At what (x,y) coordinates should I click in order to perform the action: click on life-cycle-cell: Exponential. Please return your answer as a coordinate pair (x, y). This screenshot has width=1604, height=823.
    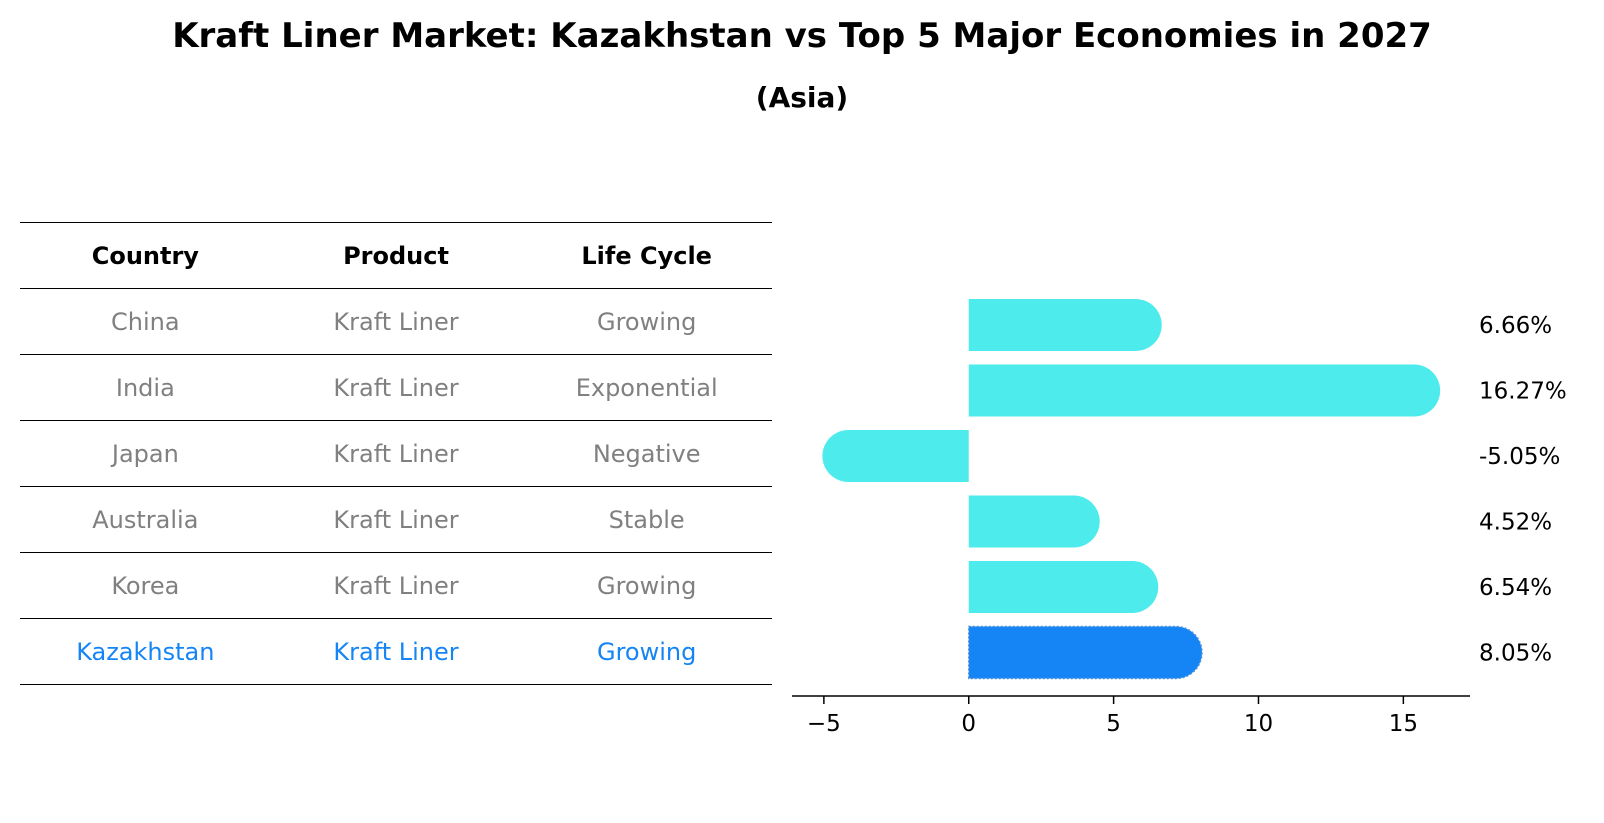
    Looking at the image, I should click on (646, 387).